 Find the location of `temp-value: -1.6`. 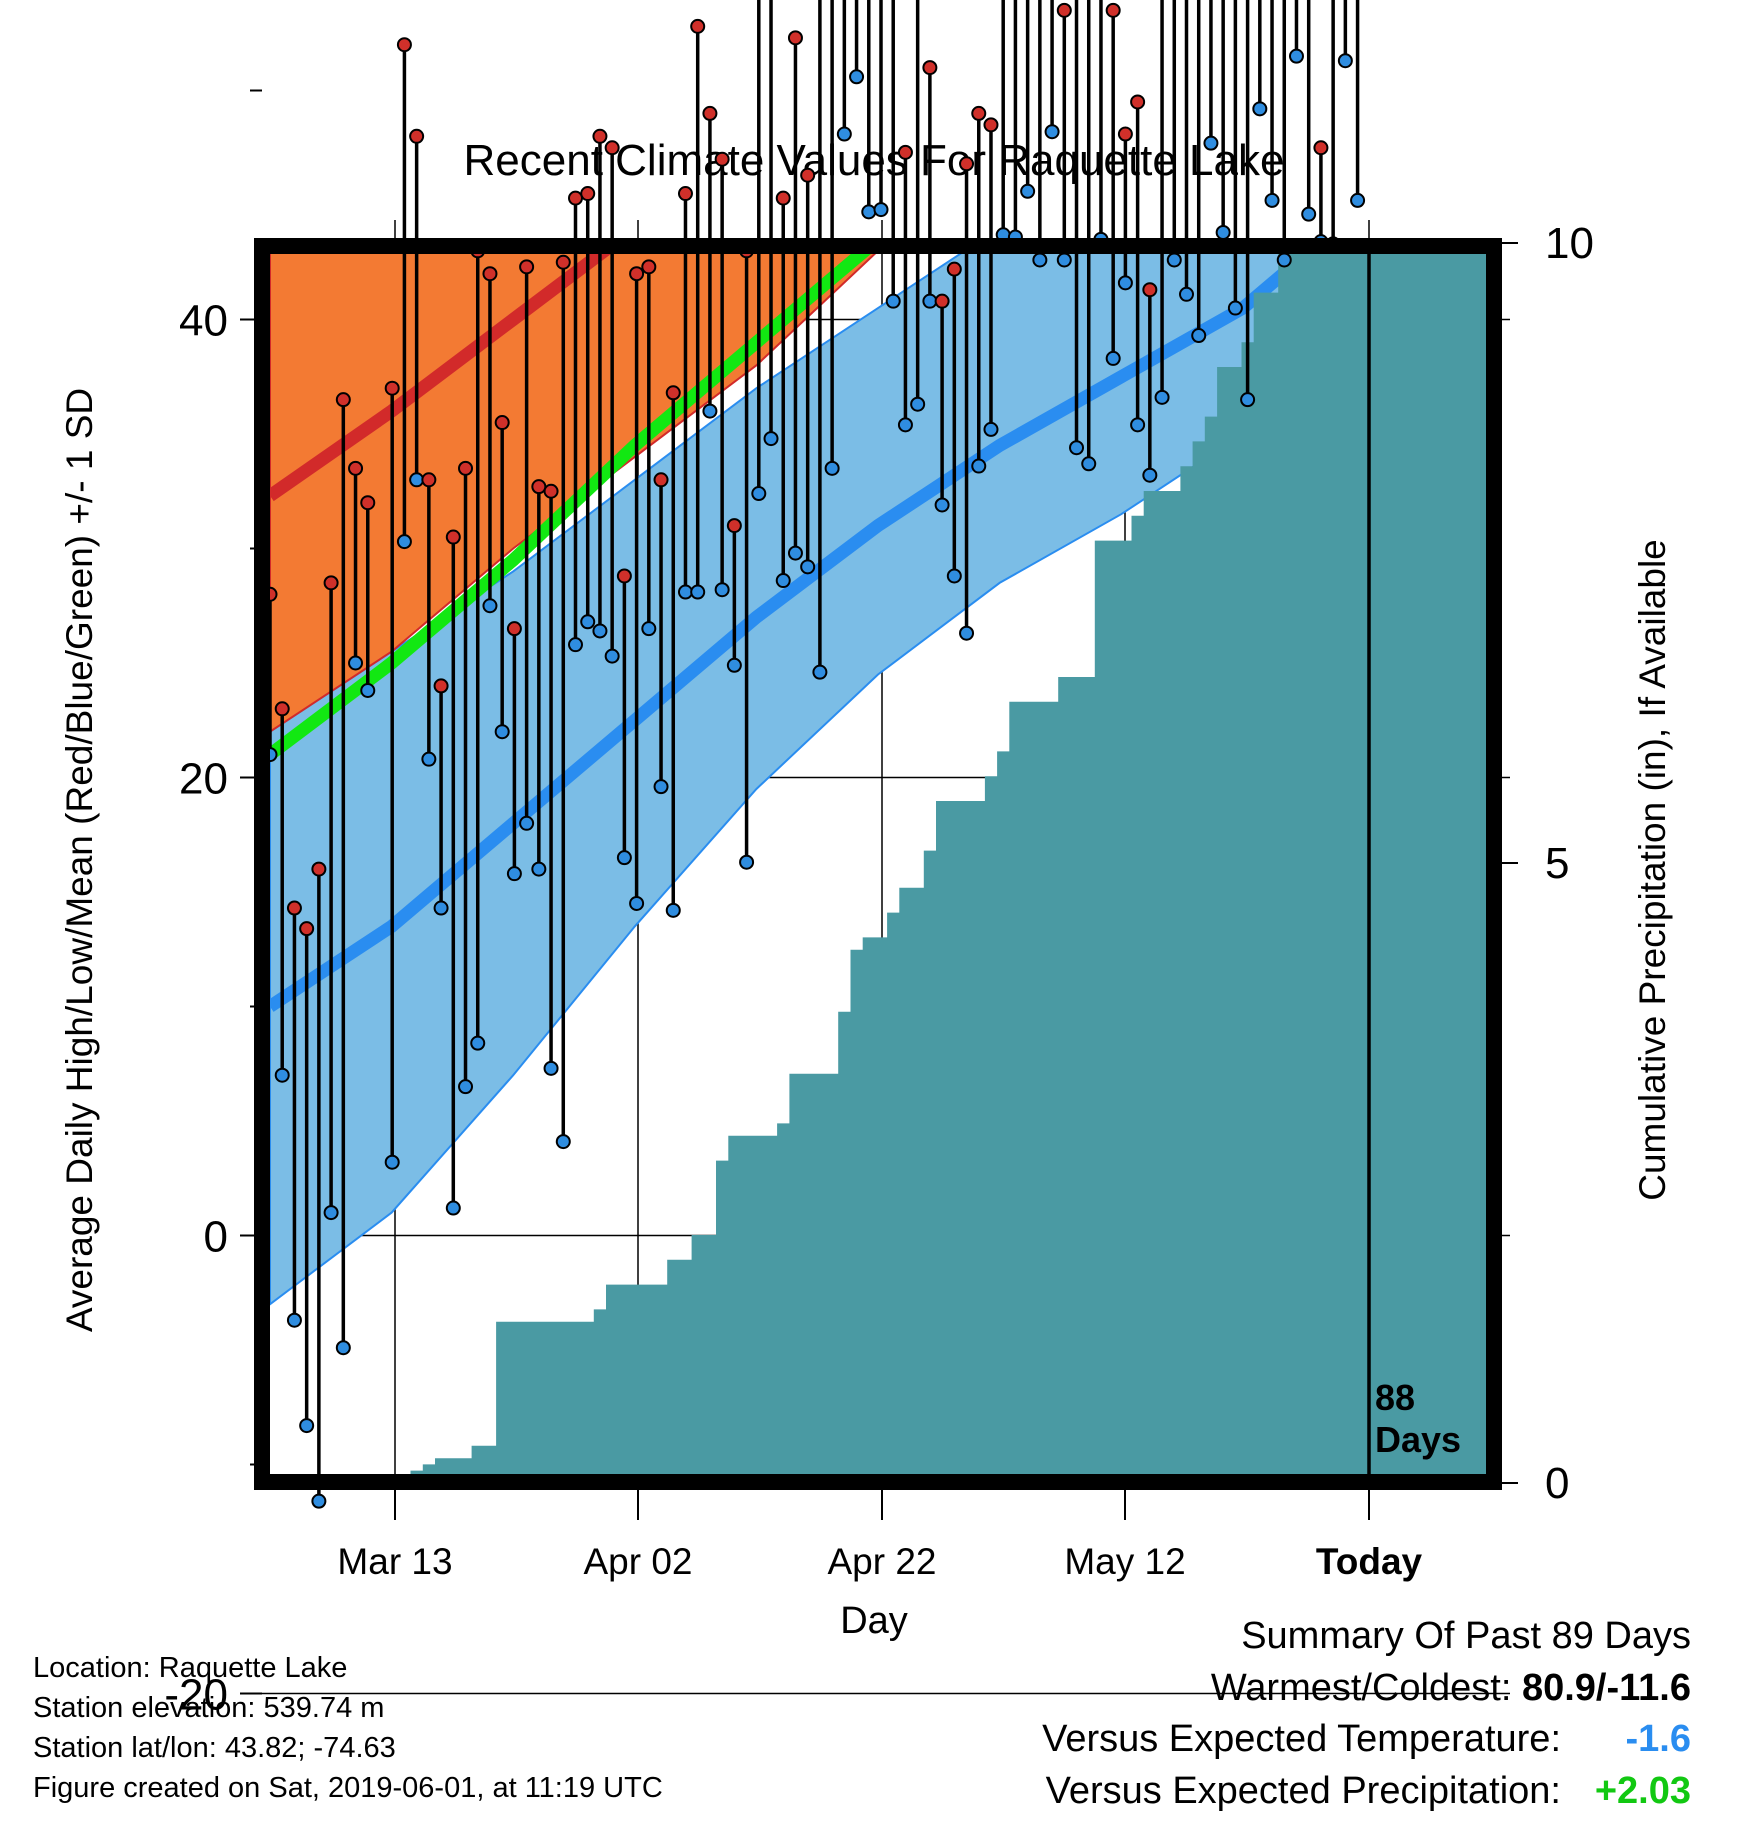

temp-value: -1.6 is located at coordinates (1658, 1739).